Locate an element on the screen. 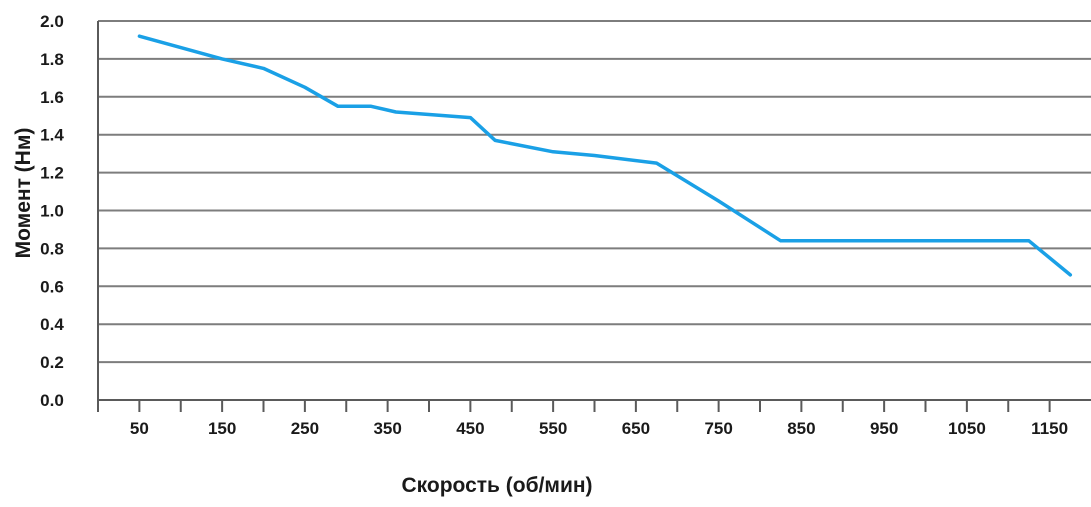 The width and height of the screenshot is (1091, 507). y-tick-label: 0.4 is located at coordinates (52, 324).